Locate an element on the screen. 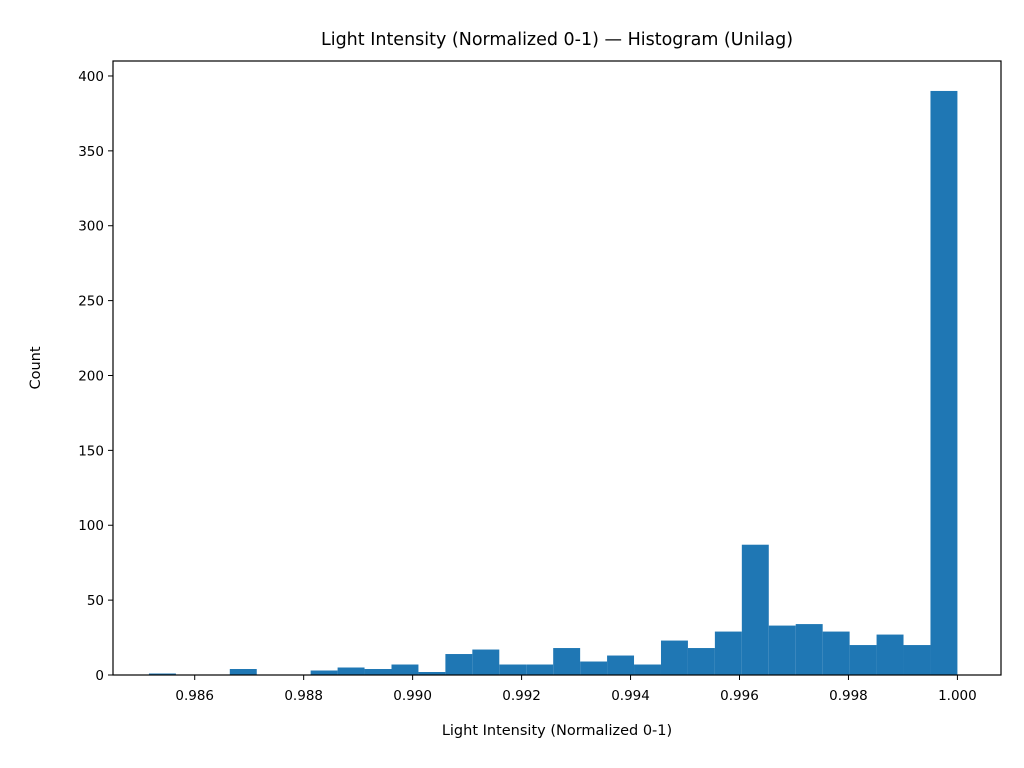 The height and width of the screenshot is (768, 1024). y-tick-label: 400 is located at coordinates (91, 77).